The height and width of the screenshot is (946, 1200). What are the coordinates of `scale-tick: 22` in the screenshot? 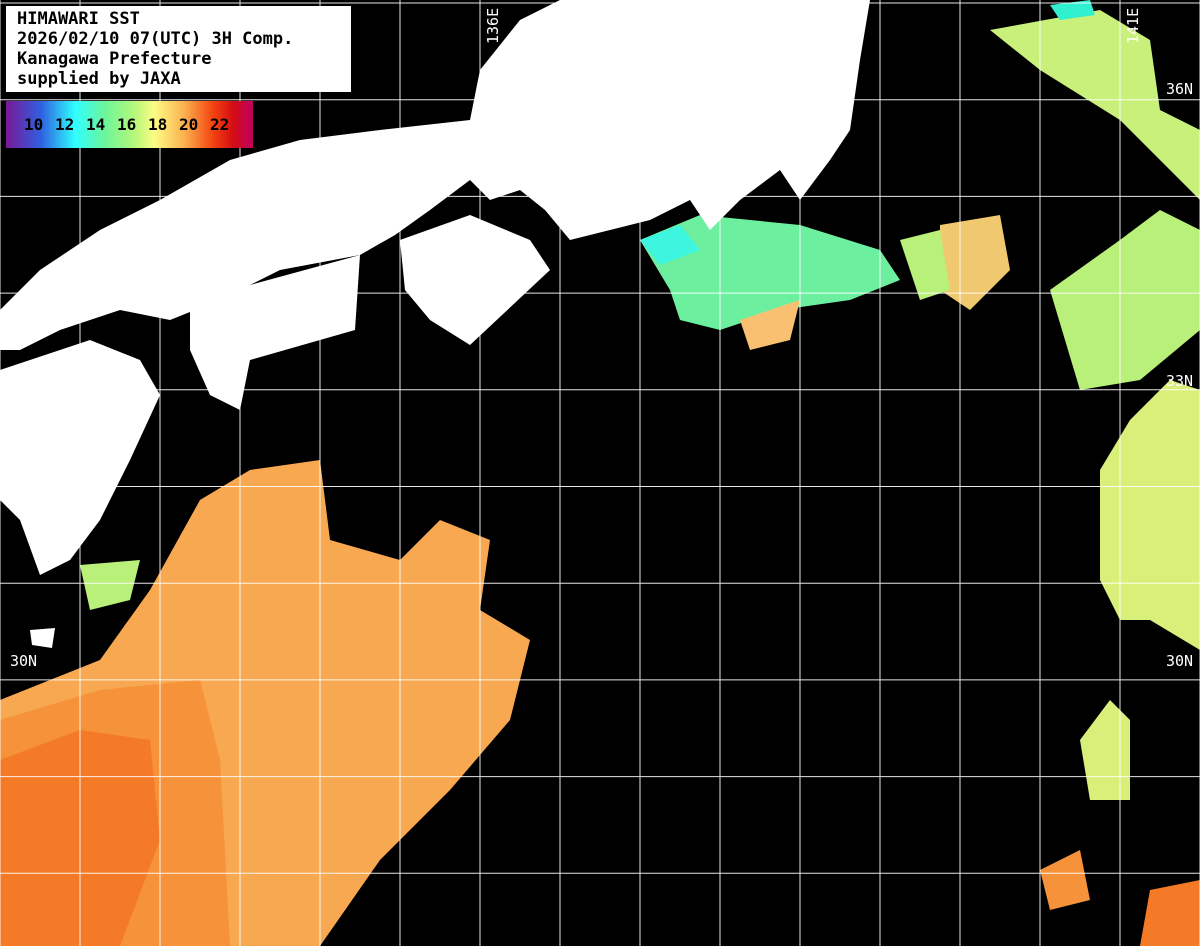 It's located at (220, 124).